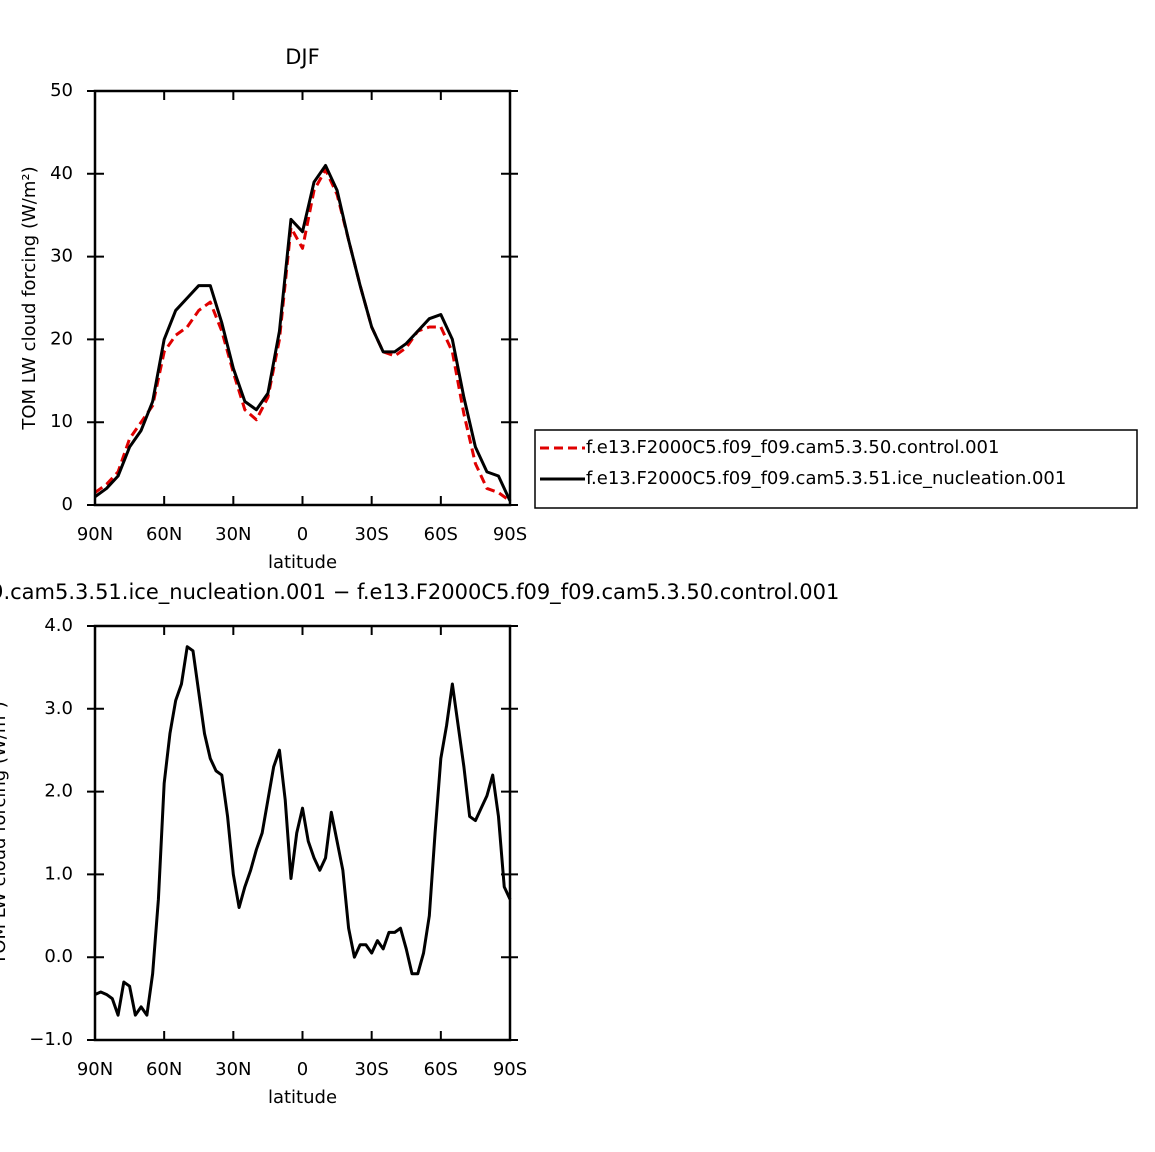  What do you see at coordinates (61, 173) in the screenshot?
I see `y-tick-label: 40` at bounding box center [61, 173].